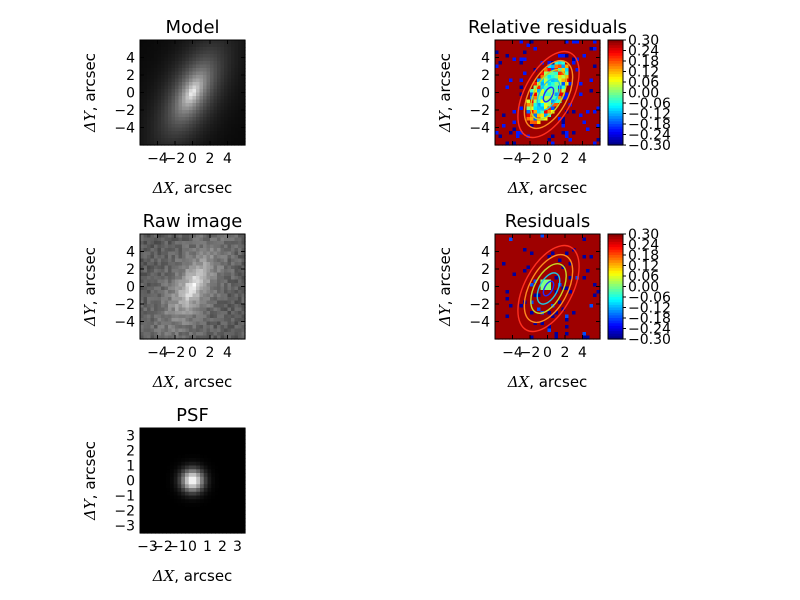 The height and width of the screenshot is (600, 800). What do you see at coordinates (192, 547) in the screenshot?
I see `x-tick-label: 0` at bounding box center [192, 547].